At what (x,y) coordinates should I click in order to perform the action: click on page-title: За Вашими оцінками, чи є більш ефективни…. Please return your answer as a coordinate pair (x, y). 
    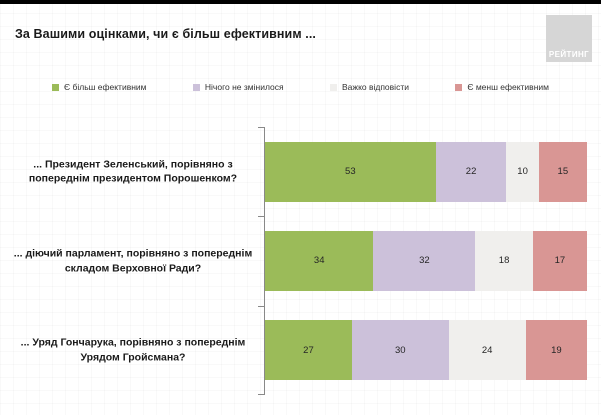
    Looking at the image, I should click on (165, 34).